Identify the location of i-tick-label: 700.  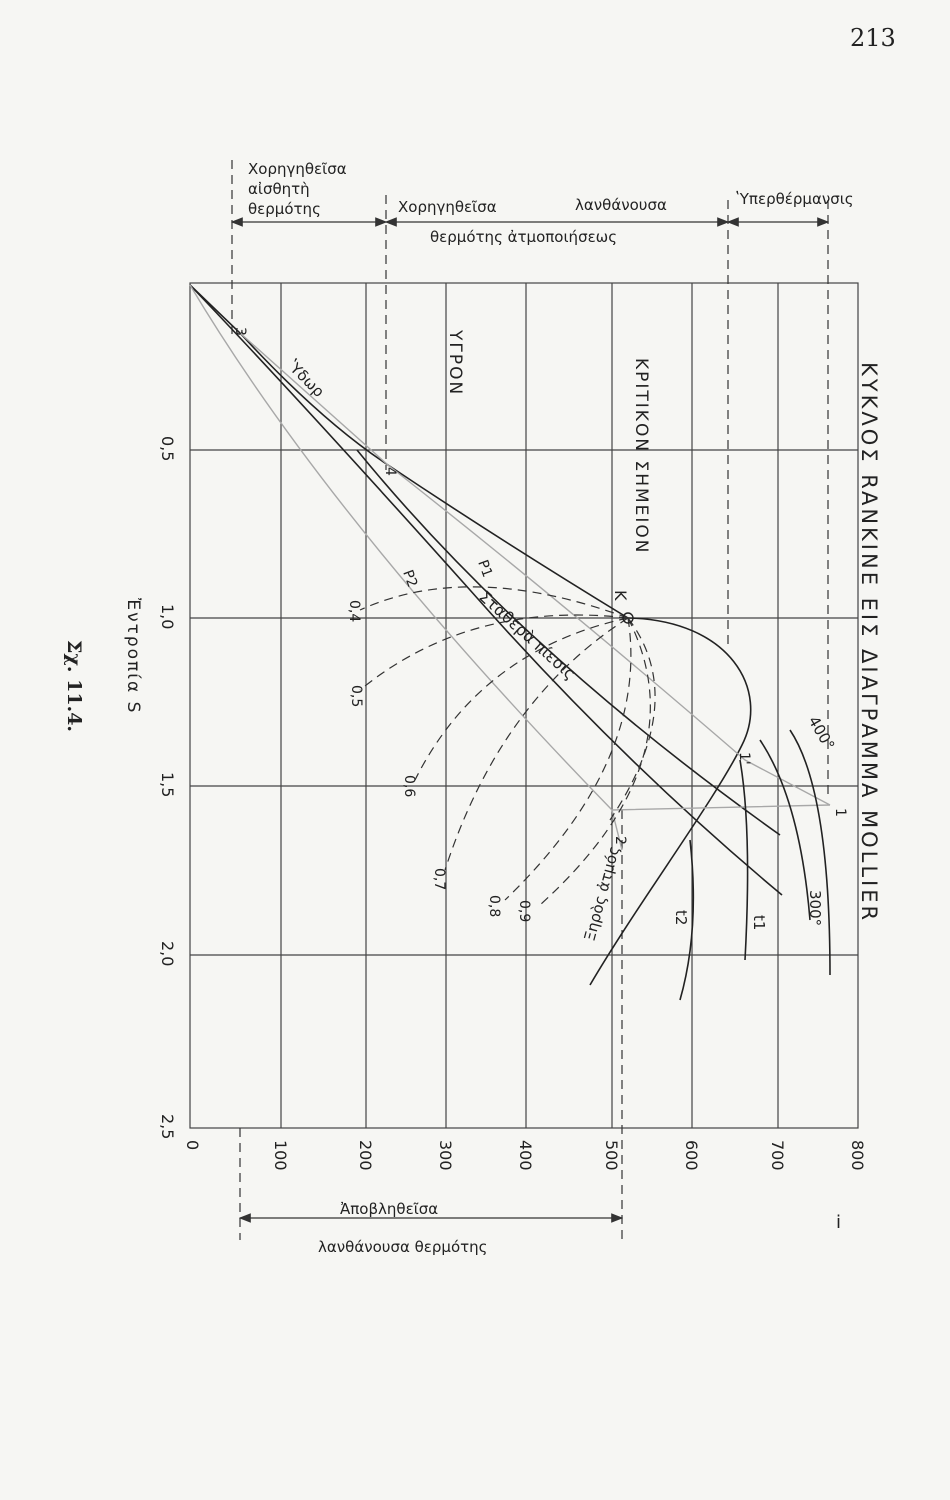
(777, 1155).